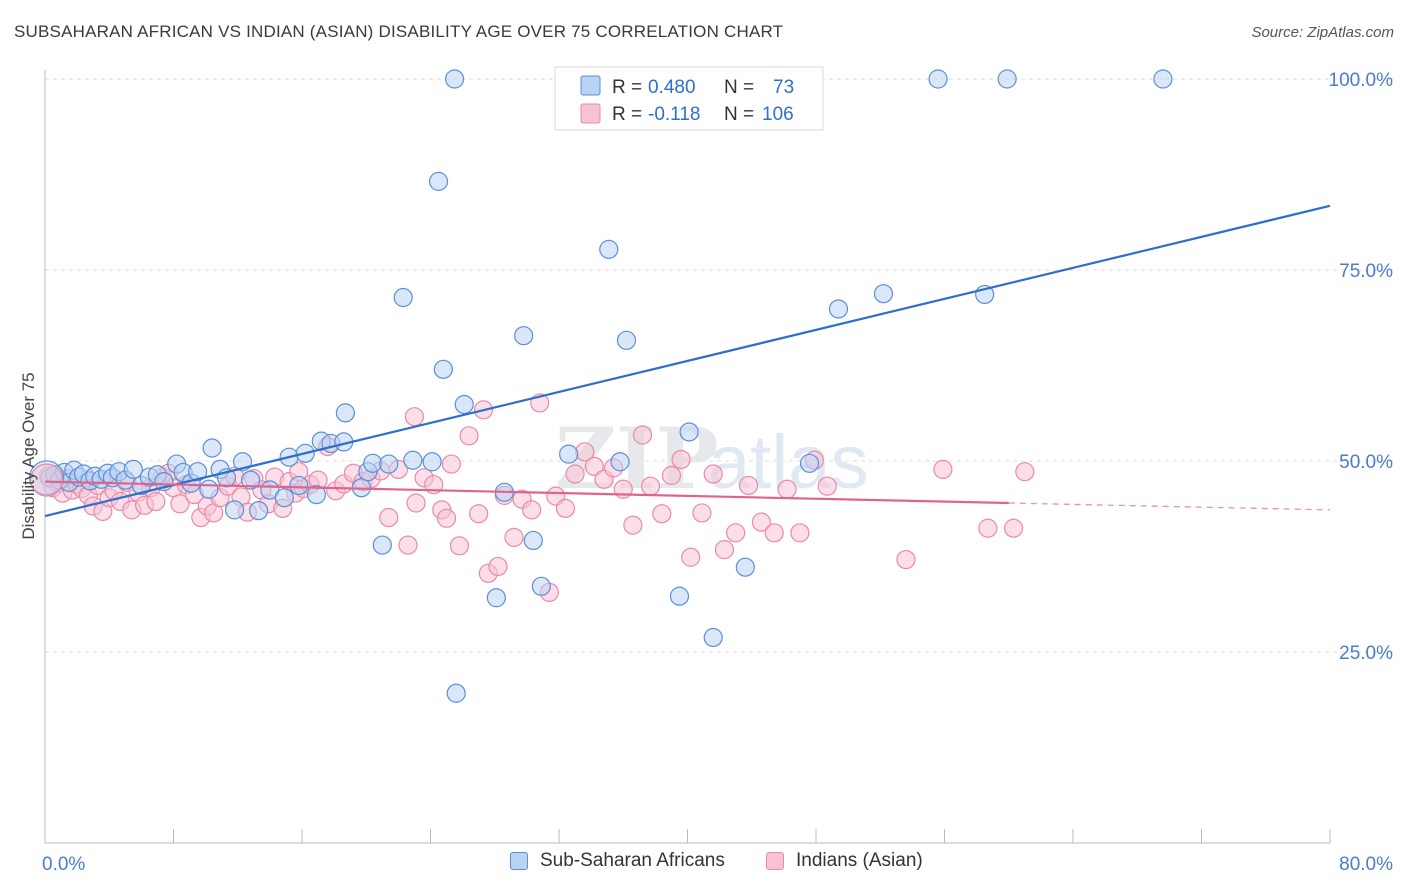  I want to click on legend-swatch-indian, so click(590, 113).